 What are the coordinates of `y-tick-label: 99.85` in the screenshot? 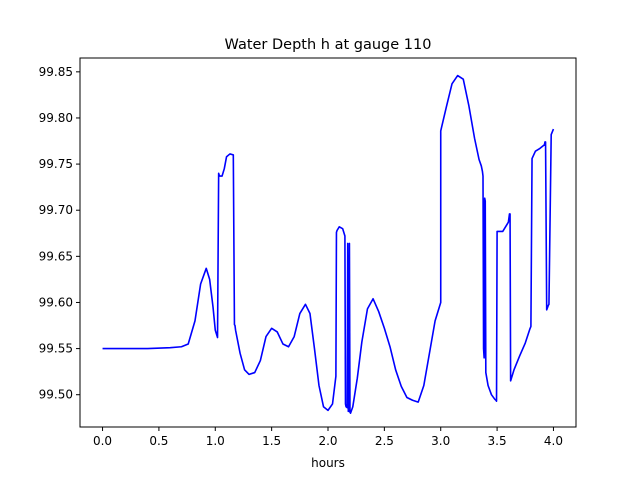 It's located at (56, 72).